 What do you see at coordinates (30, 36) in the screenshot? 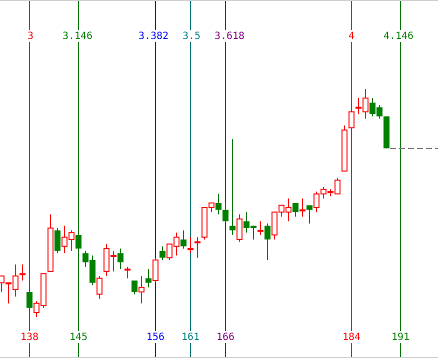
I see `x2-tick-label: 3` at bounding box center [30, 36].